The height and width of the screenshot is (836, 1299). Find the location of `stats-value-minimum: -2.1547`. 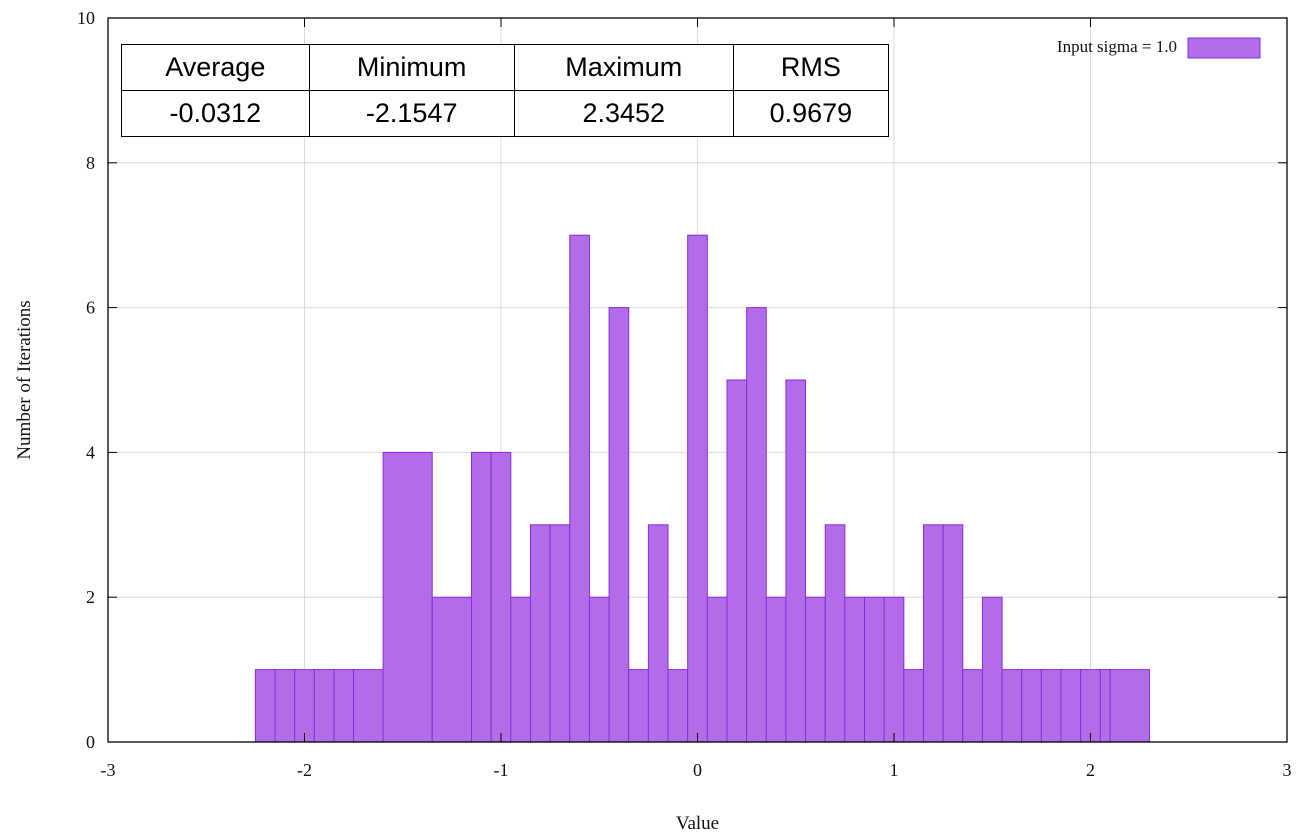

stats-value-minimum: -2.1547 is located at coordinates (411, 113).